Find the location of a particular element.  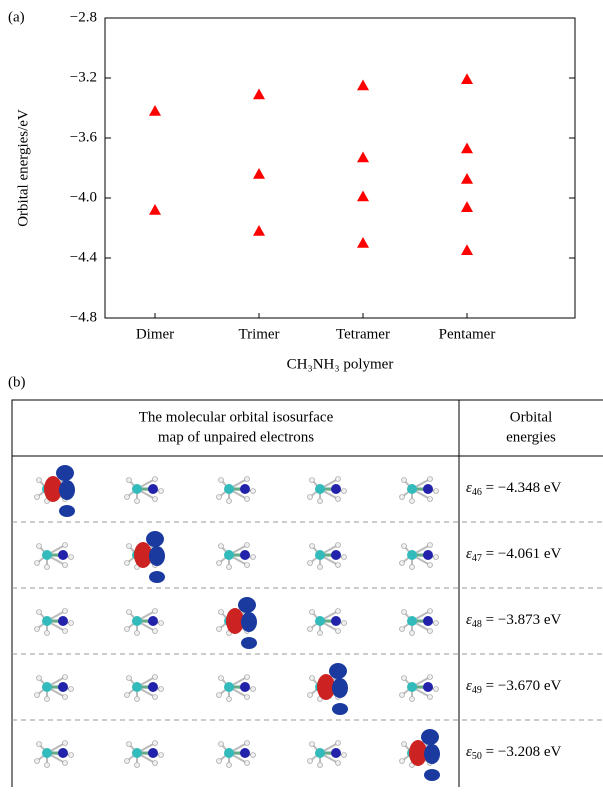

subscript: 47 is located at coordinates (477, 558).